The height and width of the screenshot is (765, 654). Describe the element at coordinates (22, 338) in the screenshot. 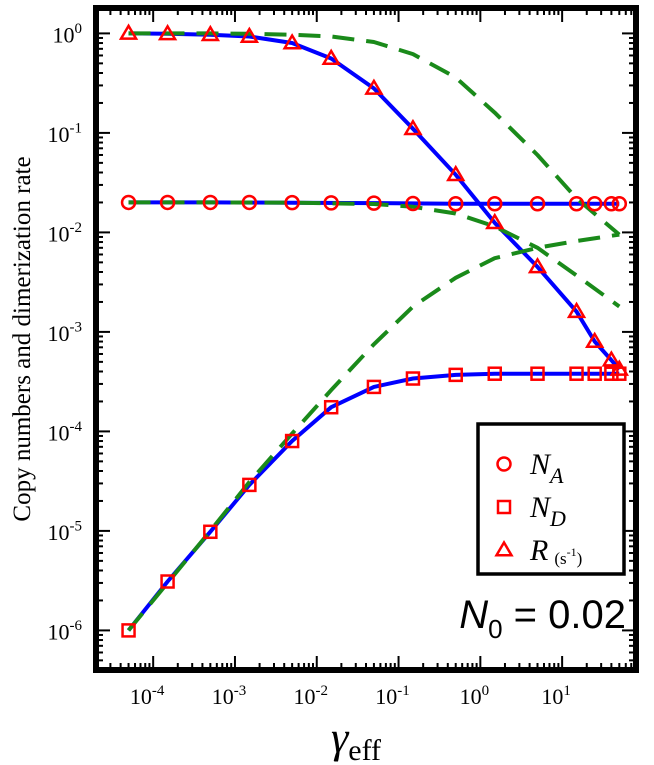

I see `y-axis-label: Copy numbers and dimerization rate` at that location.